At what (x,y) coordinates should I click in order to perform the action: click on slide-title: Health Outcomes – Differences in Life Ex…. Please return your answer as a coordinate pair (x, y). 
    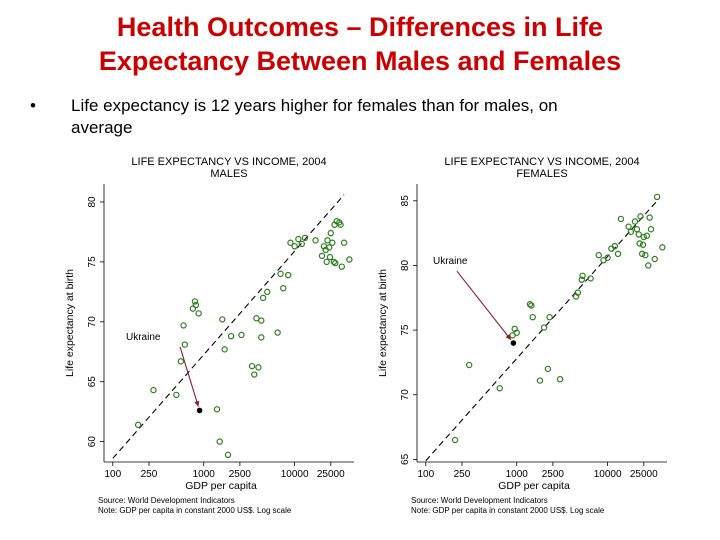
    Looking at the image, I should click on (360, 44).